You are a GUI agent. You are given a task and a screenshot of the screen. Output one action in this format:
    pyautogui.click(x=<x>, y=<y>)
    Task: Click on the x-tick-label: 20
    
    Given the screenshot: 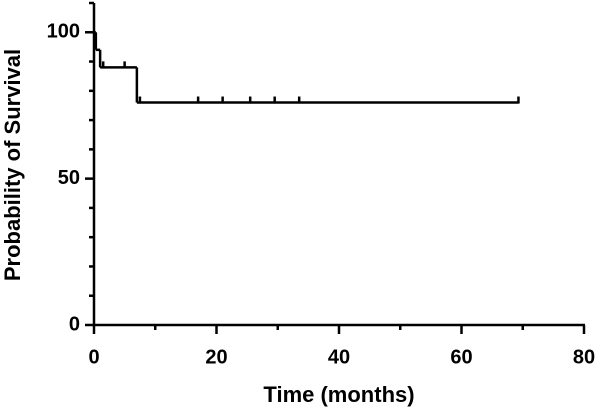 What is the action you would take?
    pyautogui.click(x=216, y=357)
    